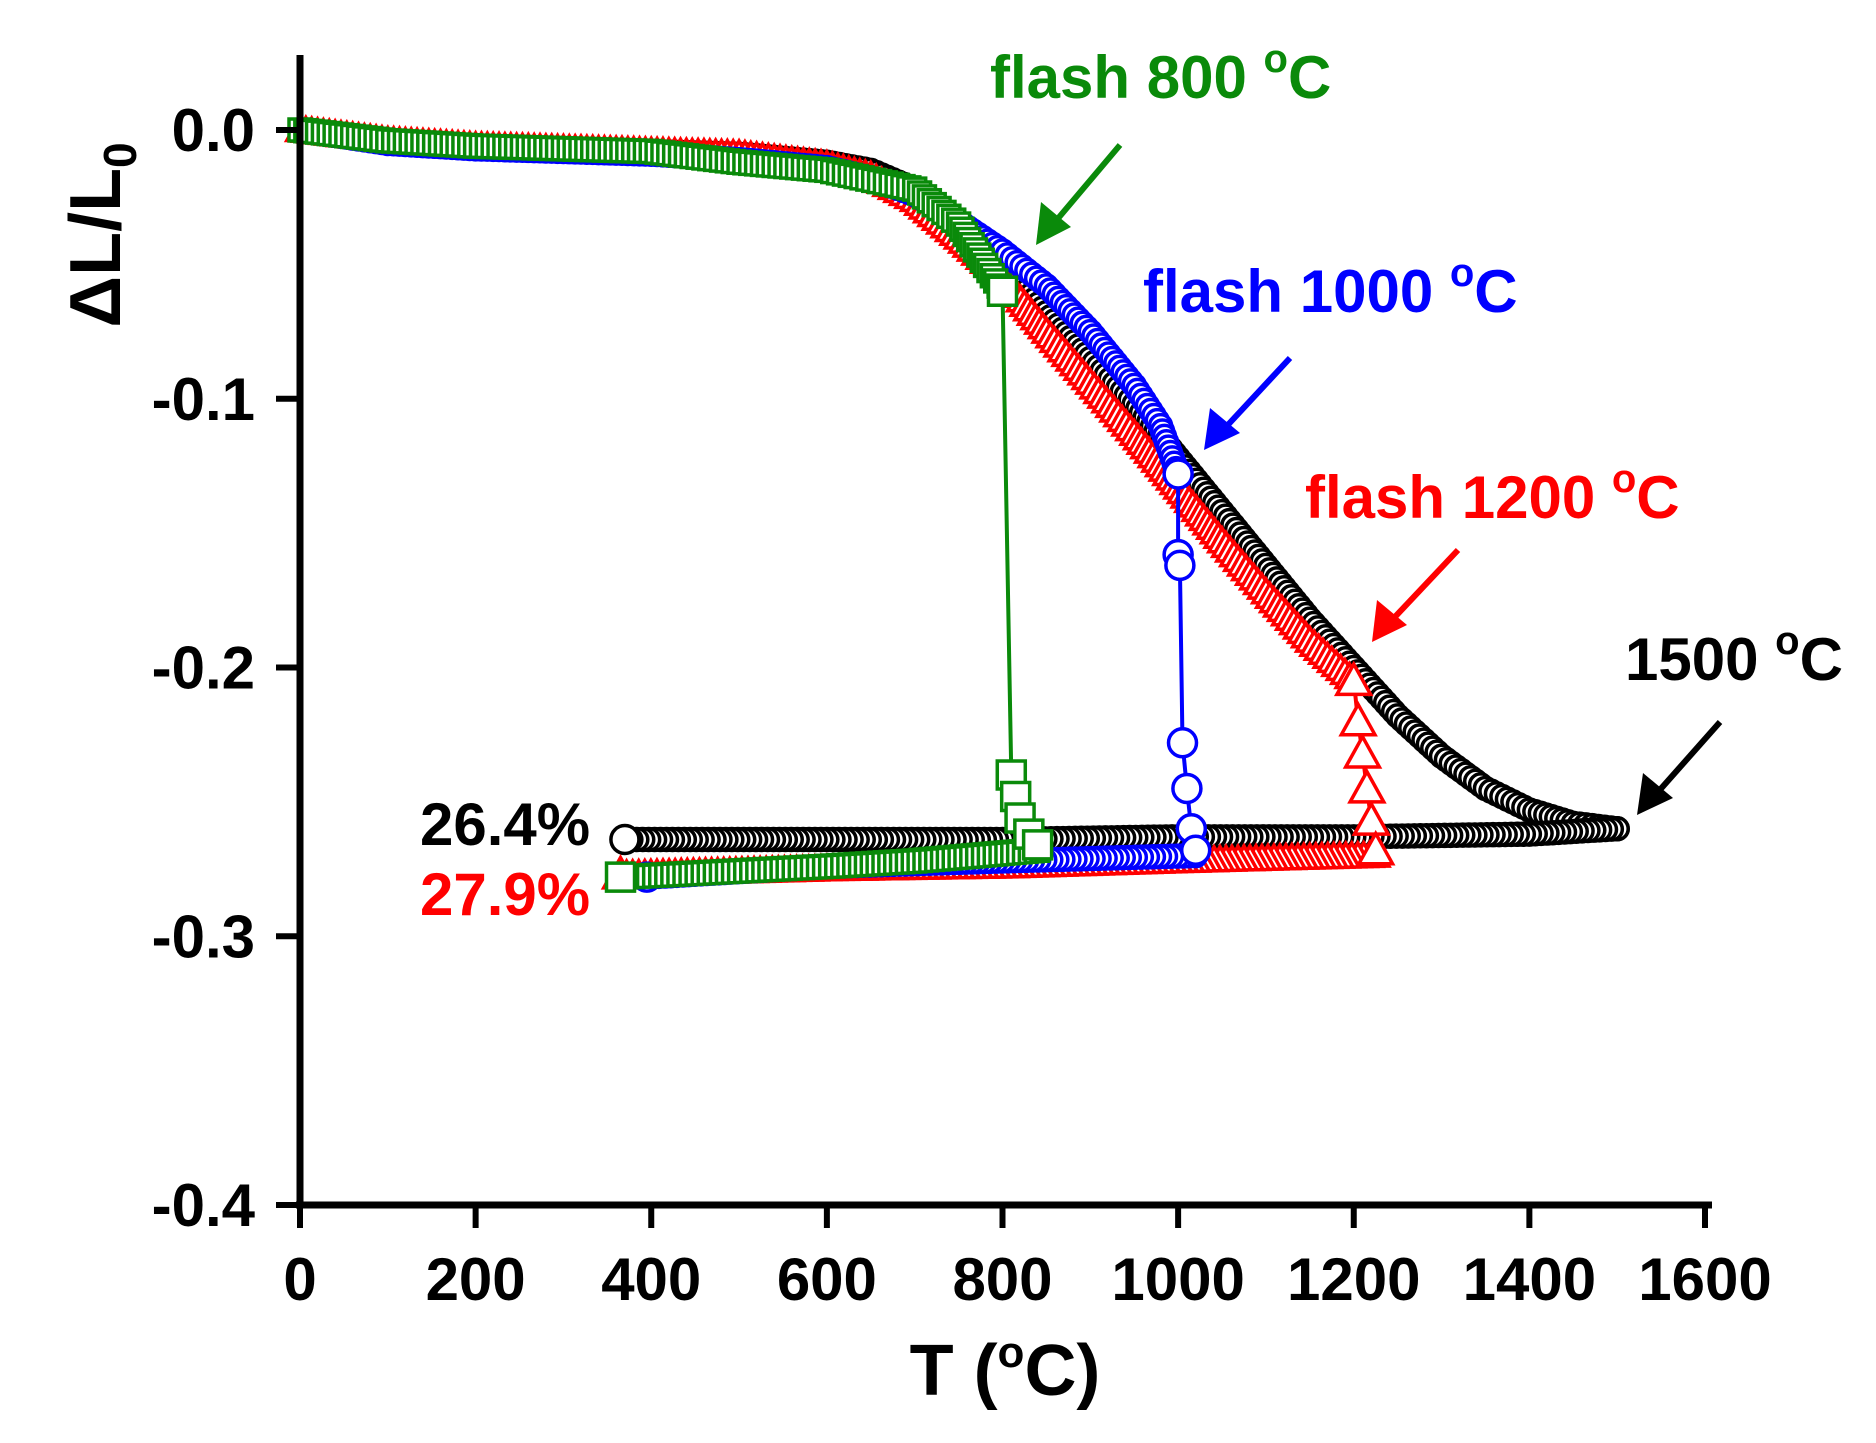 This screenshot has width=1876, height=1443. What do you see at coordinates (1704, 1279) in the screenshot?
I see `x-tick-label: 1600` at bounding box center [1704, 1279].